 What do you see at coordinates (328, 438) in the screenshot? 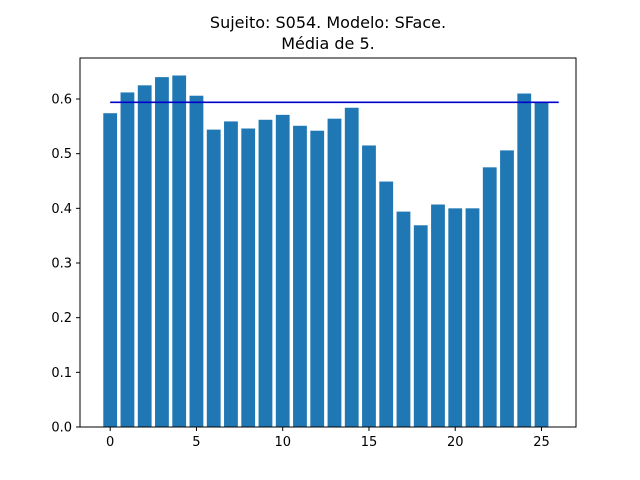
I see `x-axis: 0 5 10 15 20 25` at bounding box center [328, 438].